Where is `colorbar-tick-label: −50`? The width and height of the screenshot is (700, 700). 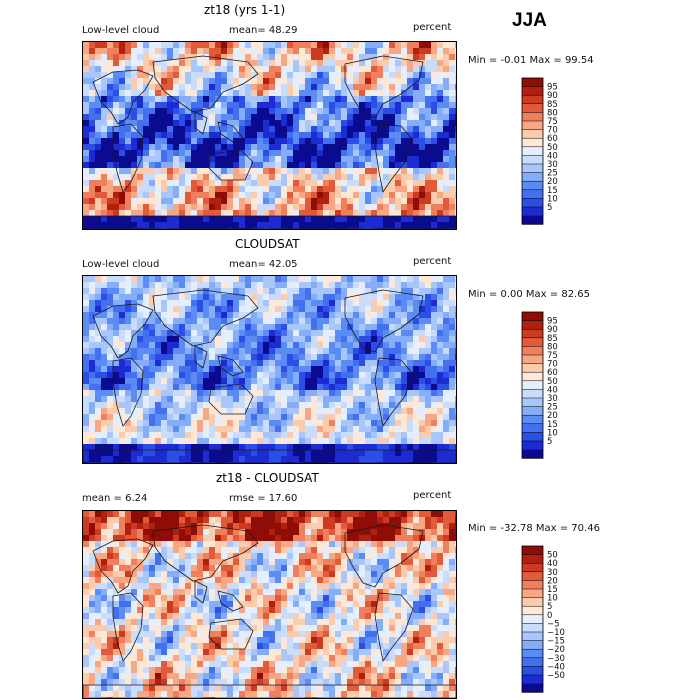
colorbar-tick-label: −50 is located at coordinates (556, 676).